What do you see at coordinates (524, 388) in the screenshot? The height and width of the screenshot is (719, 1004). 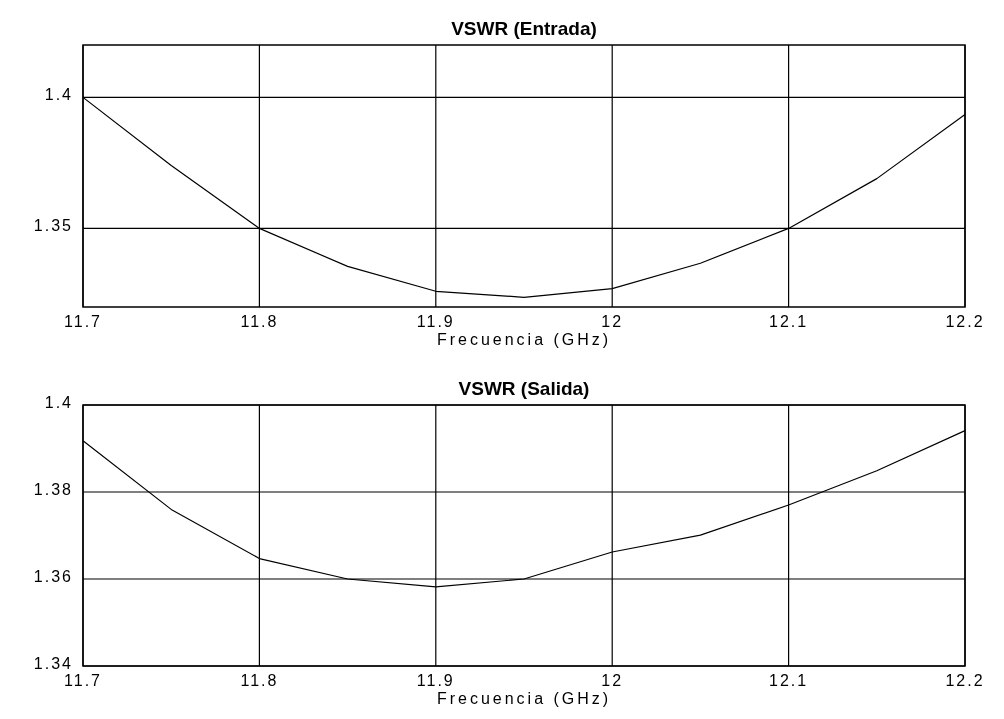 I see `chart-title: VSWR (Salida)` at bounding box center [524, 388].